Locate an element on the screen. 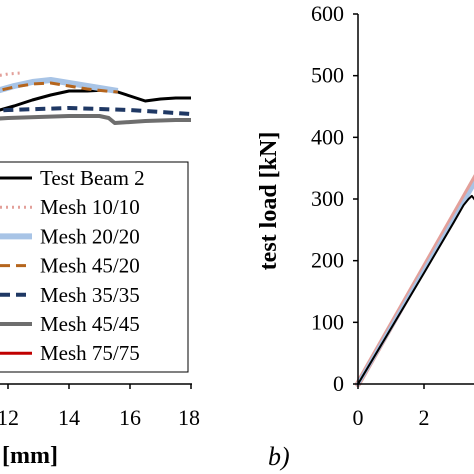  panel-b-series-group is located at coordinates (414, 280).